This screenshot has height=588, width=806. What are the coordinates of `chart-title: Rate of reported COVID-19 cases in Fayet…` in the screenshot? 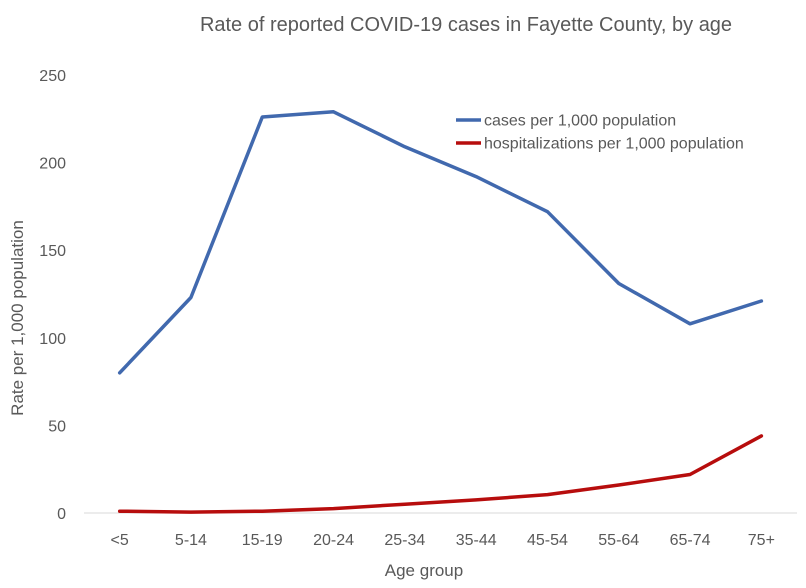 It's located at (466, 25).